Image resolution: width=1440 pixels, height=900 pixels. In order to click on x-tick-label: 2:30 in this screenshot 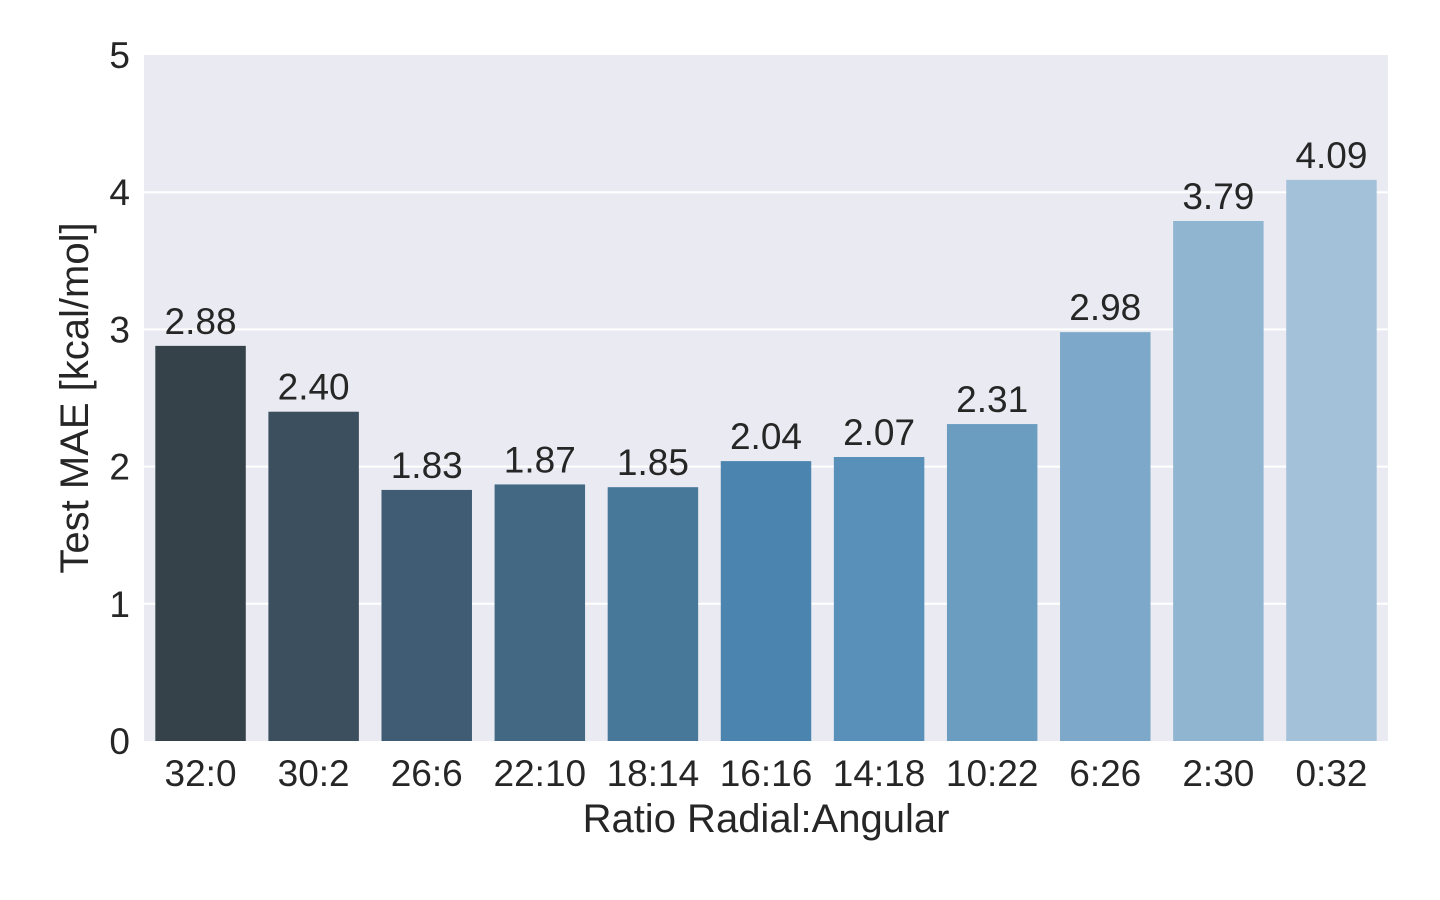, I will do `click(1218, 773)`.